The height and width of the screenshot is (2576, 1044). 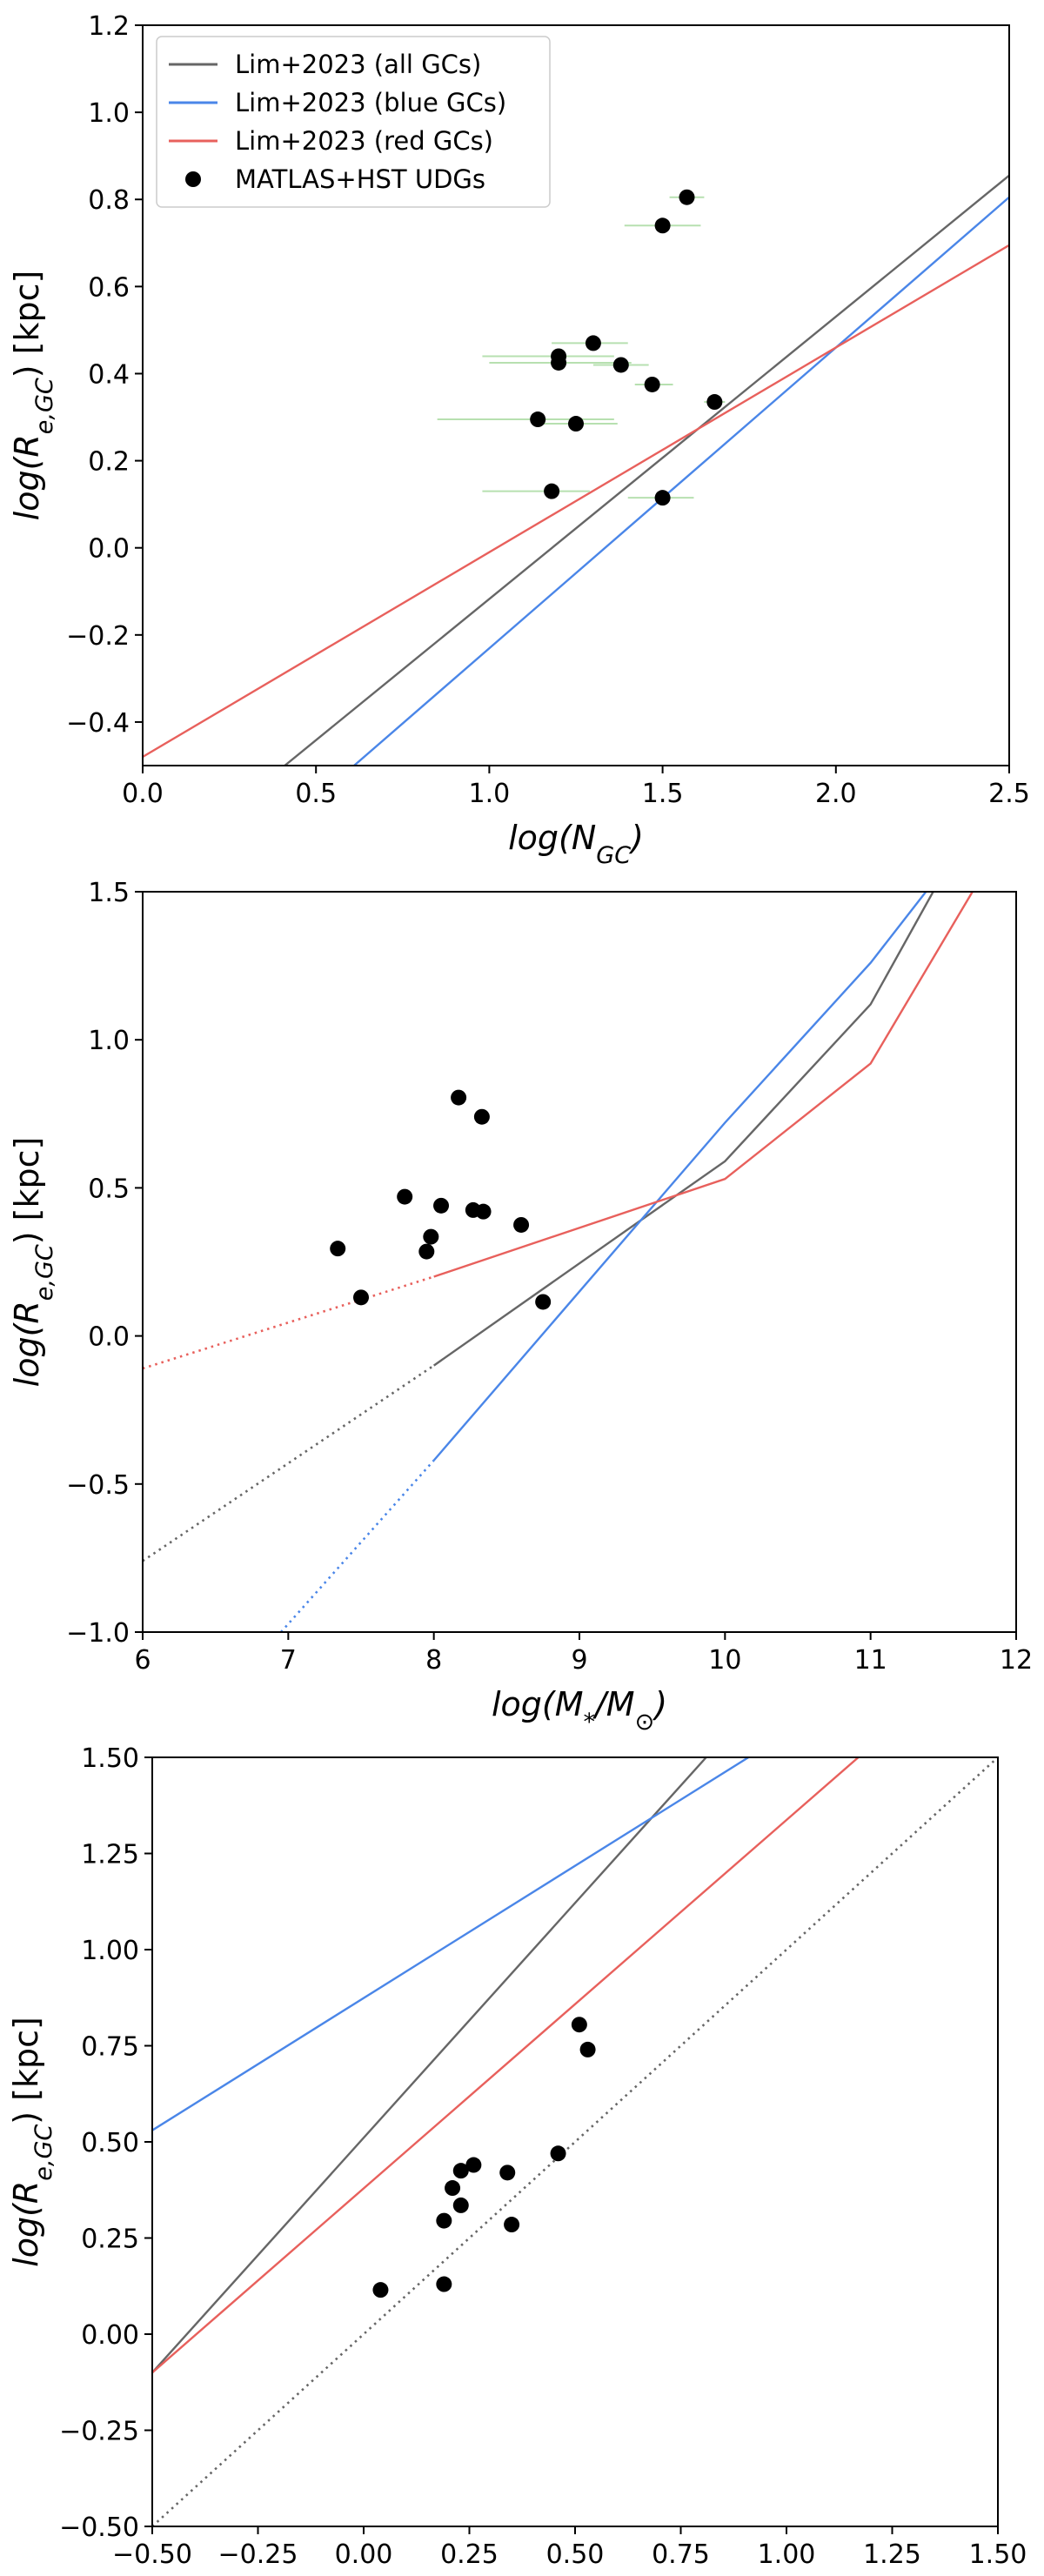 I want to click on y-tick-label: 0.8, so click(x=109, y=200).